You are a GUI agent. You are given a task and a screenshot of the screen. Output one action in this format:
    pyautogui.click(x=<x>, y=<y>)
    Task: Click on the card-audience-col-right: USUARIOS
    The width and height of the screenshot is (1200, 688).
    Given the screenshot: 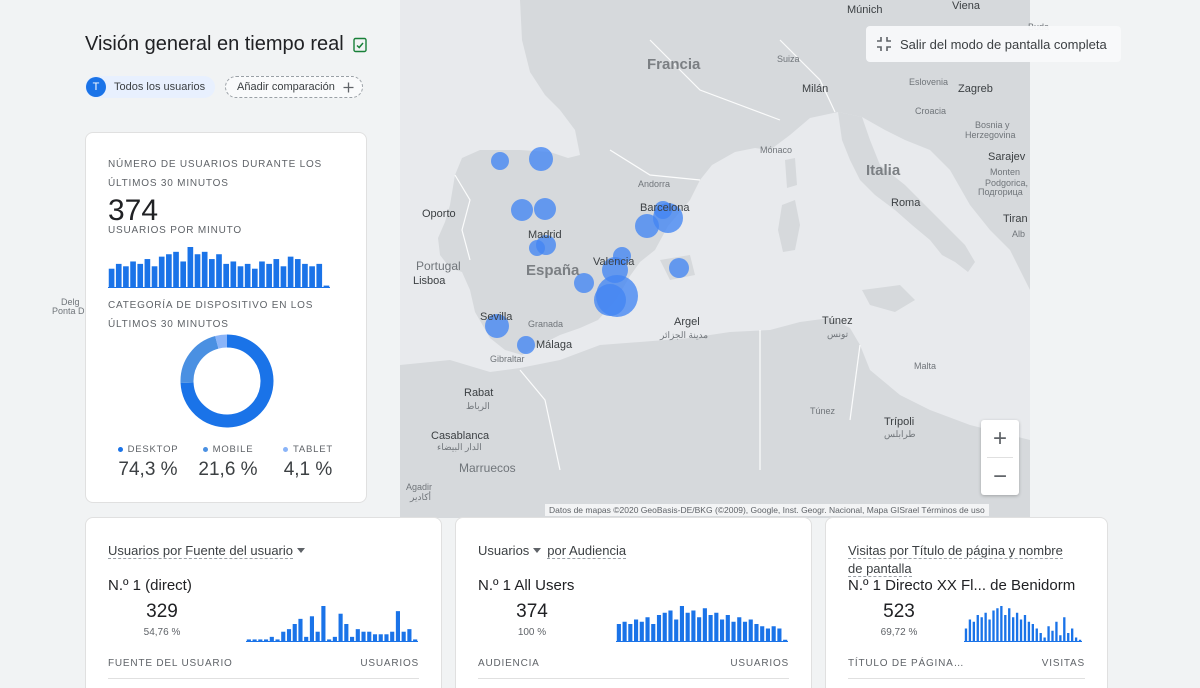 What is the action you would take?
    pyautogui.click(x=759, y=663)
    